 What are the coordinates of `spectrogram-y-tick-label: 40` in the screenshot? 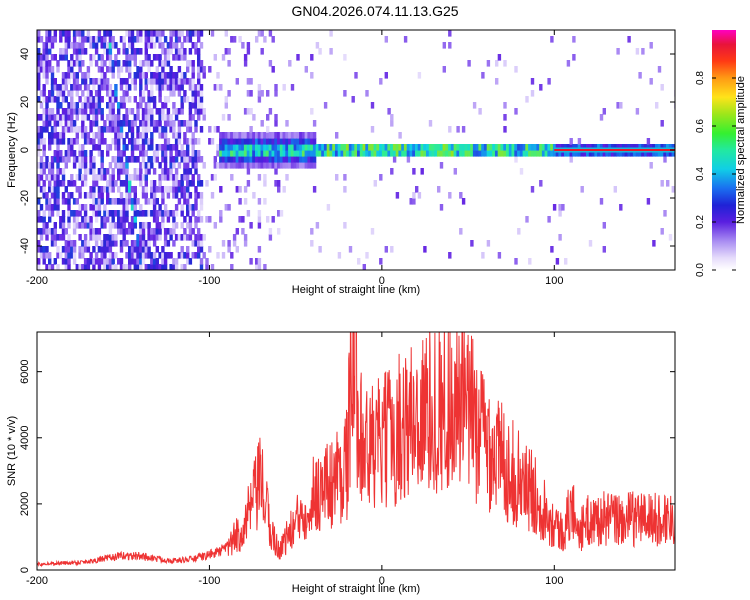 It's located at (25, 54).